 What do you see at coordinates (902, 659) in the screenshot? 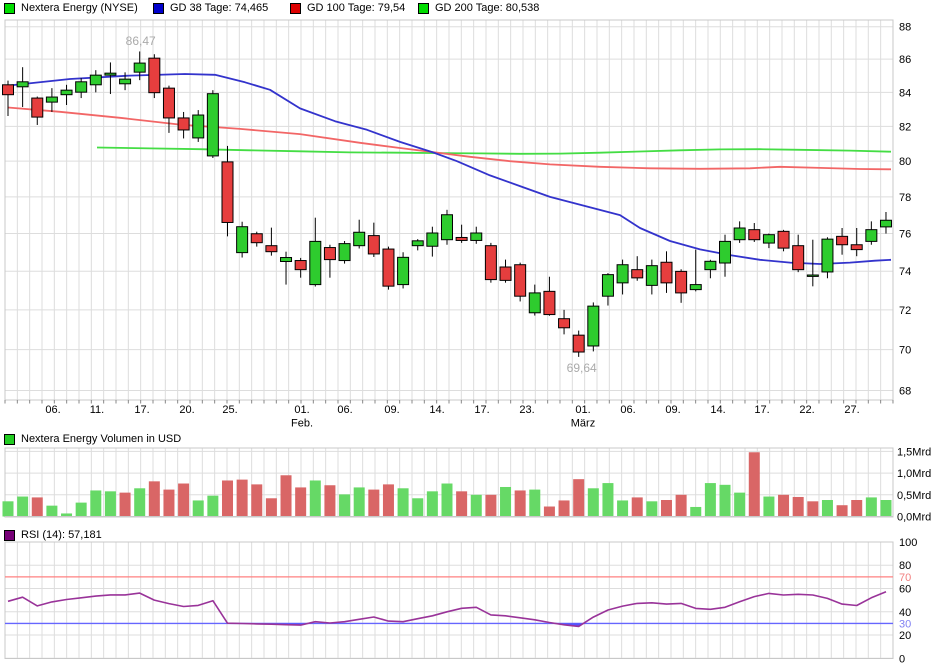
I see `svg-text: 0` at bounding box center [902, 659].